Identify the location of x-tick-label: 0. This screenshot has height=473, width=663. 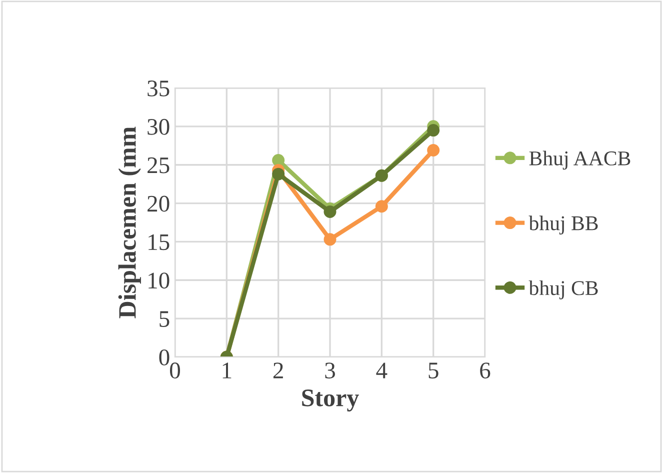
(175, 370).